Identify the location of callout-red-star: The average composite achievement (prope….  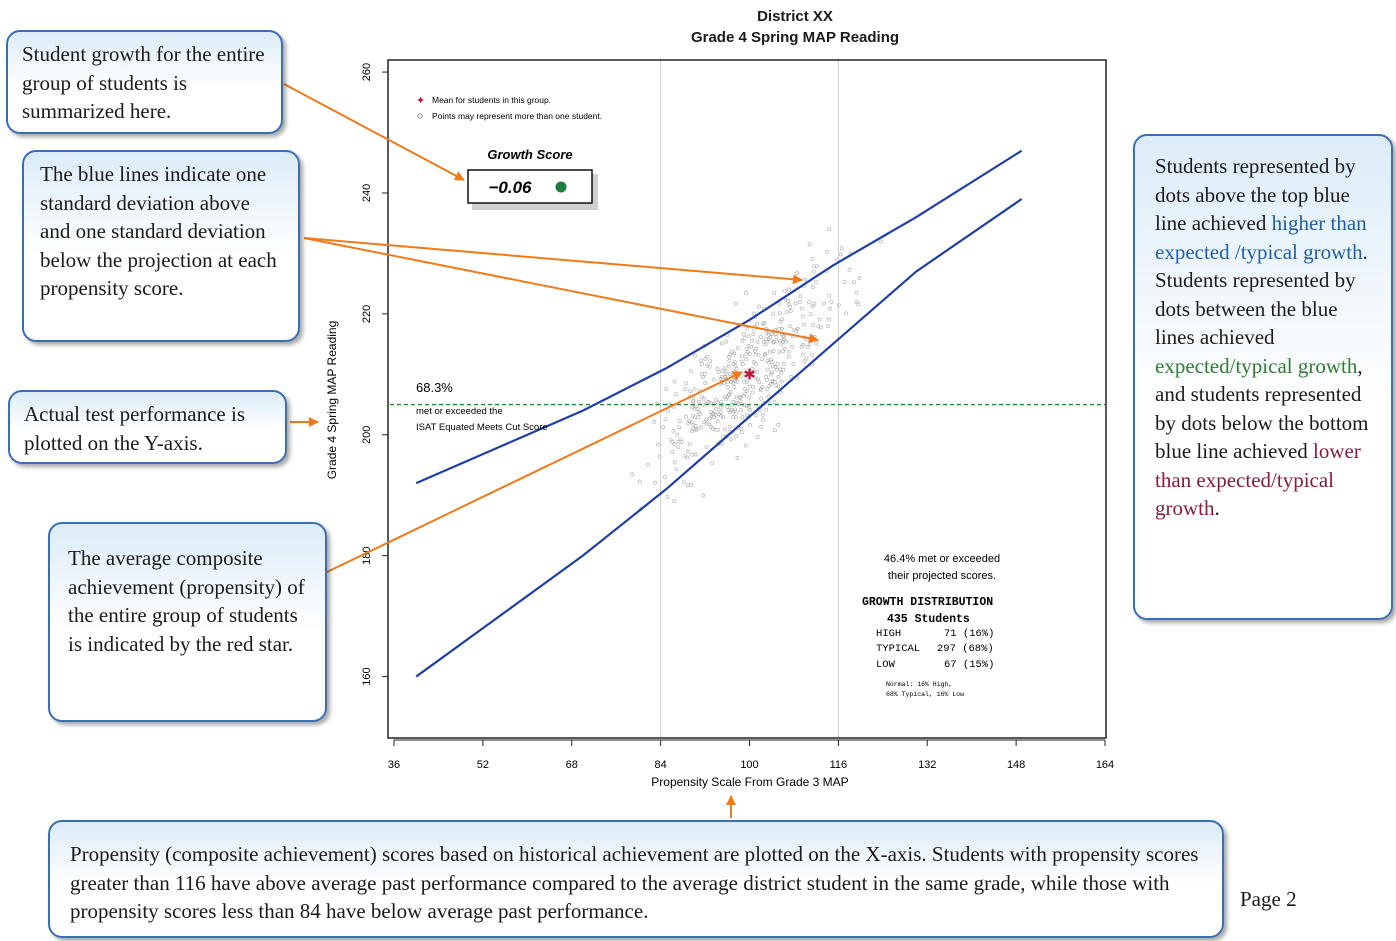
(187, 622).